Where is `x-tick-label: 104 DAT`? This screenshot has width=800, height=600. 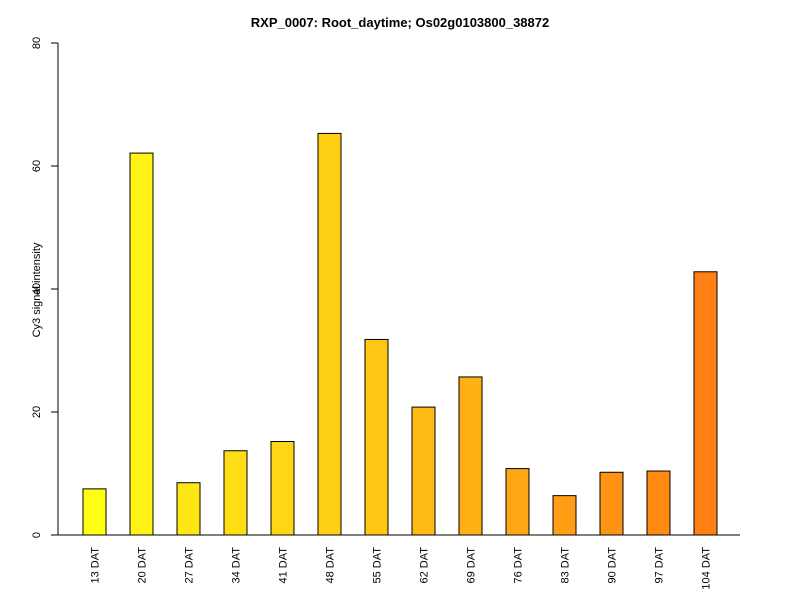 x-tick-label: 104 DAT is located at coordinates (707, 568).